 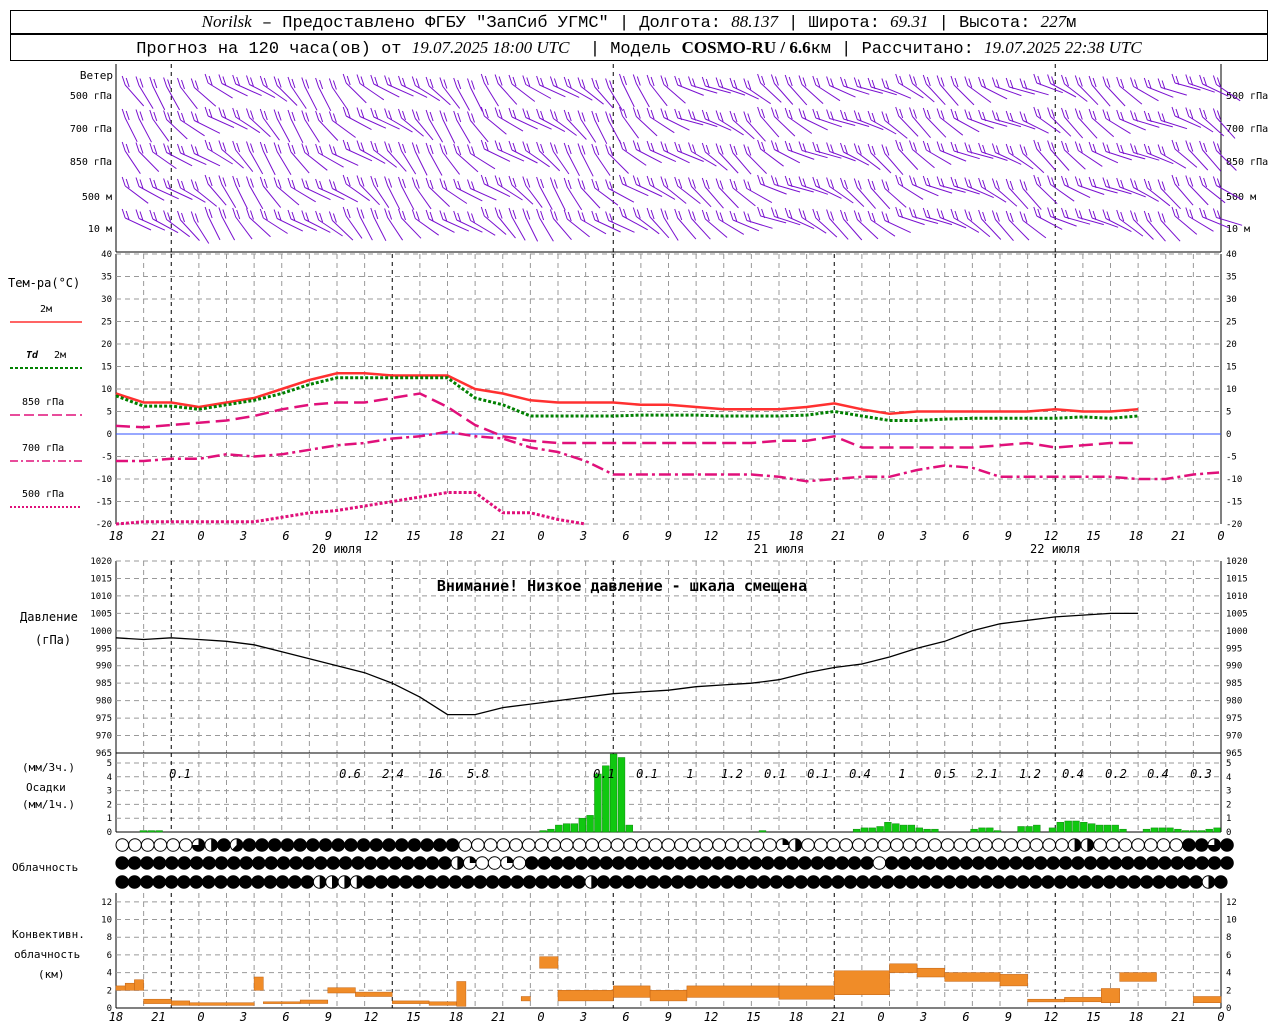 What do you see at coordinates (796, 536) in the screenshot?
I see `x-tick-label: 18` at bounding box center [796, 536].